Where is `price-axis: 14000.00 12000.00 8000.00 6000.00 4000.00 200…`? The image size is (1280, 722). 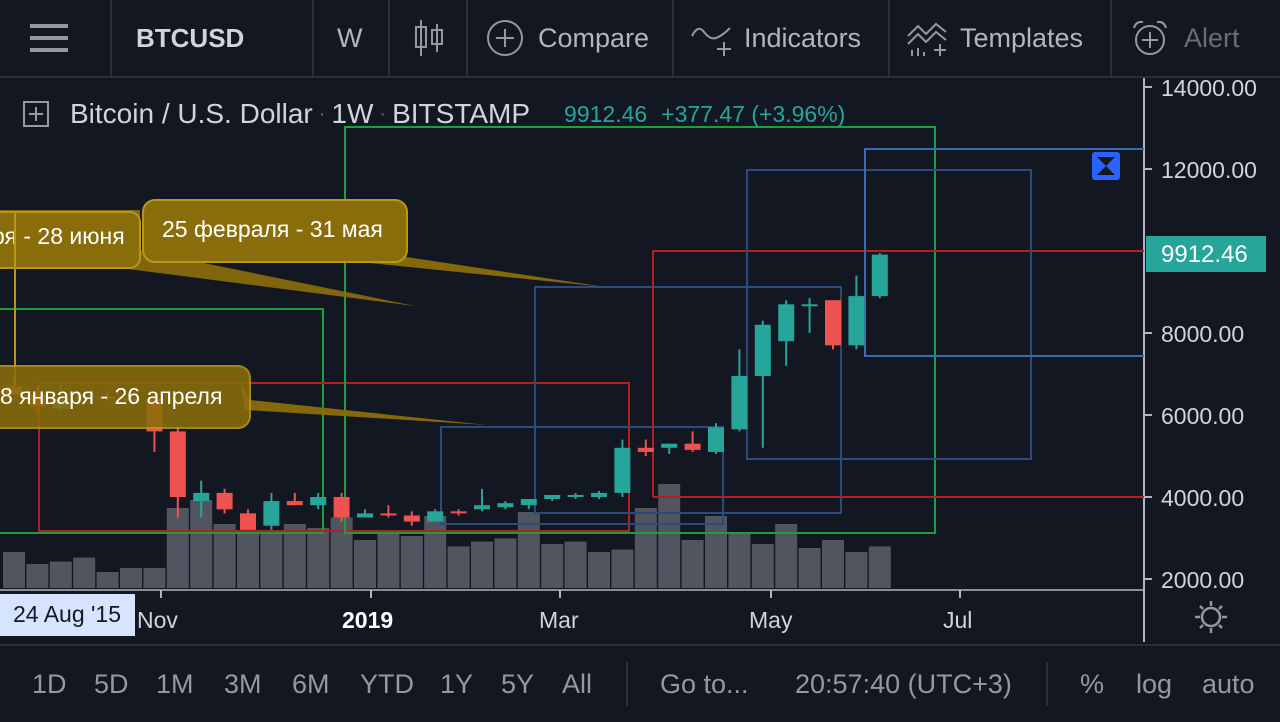
price-axis: 14000.00 12000.00 8000.00 6000.00 4000.00 200… is located at coordinates (1200, 335).